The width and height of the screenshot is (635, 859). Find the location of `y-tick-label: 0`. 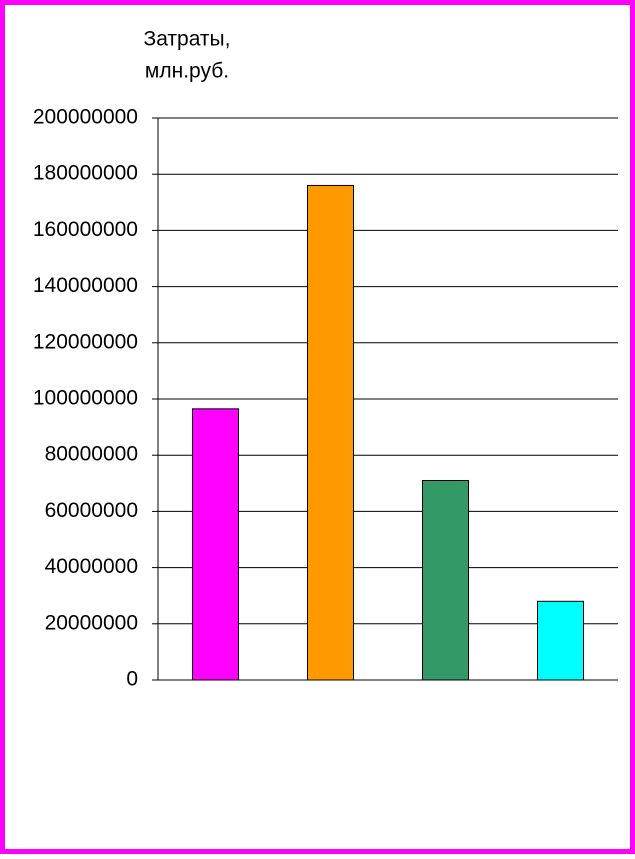

y-tick-label: 0 is located at coordinates (132, 679).